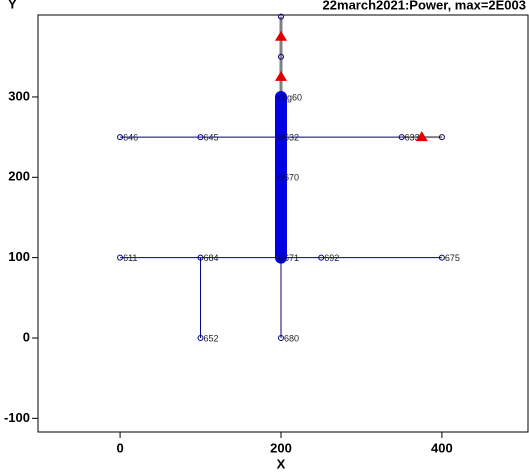 The image size is (529, 473). I want to click on x-tick-label: 0, so click(119, 447).